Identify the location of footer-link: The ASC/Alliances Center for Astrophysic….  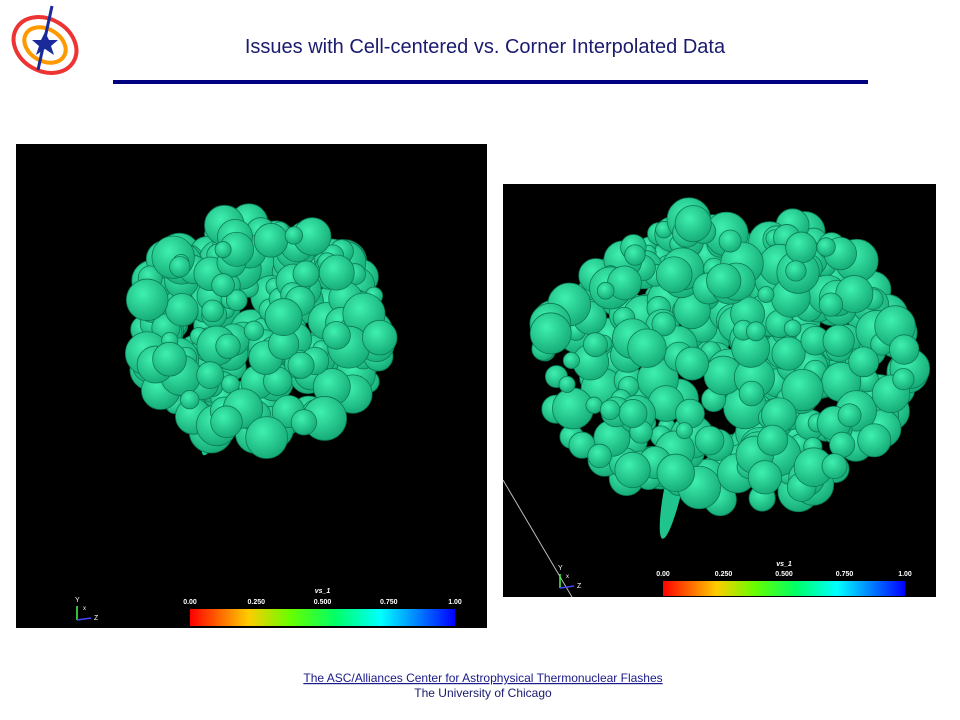
(482, 678).